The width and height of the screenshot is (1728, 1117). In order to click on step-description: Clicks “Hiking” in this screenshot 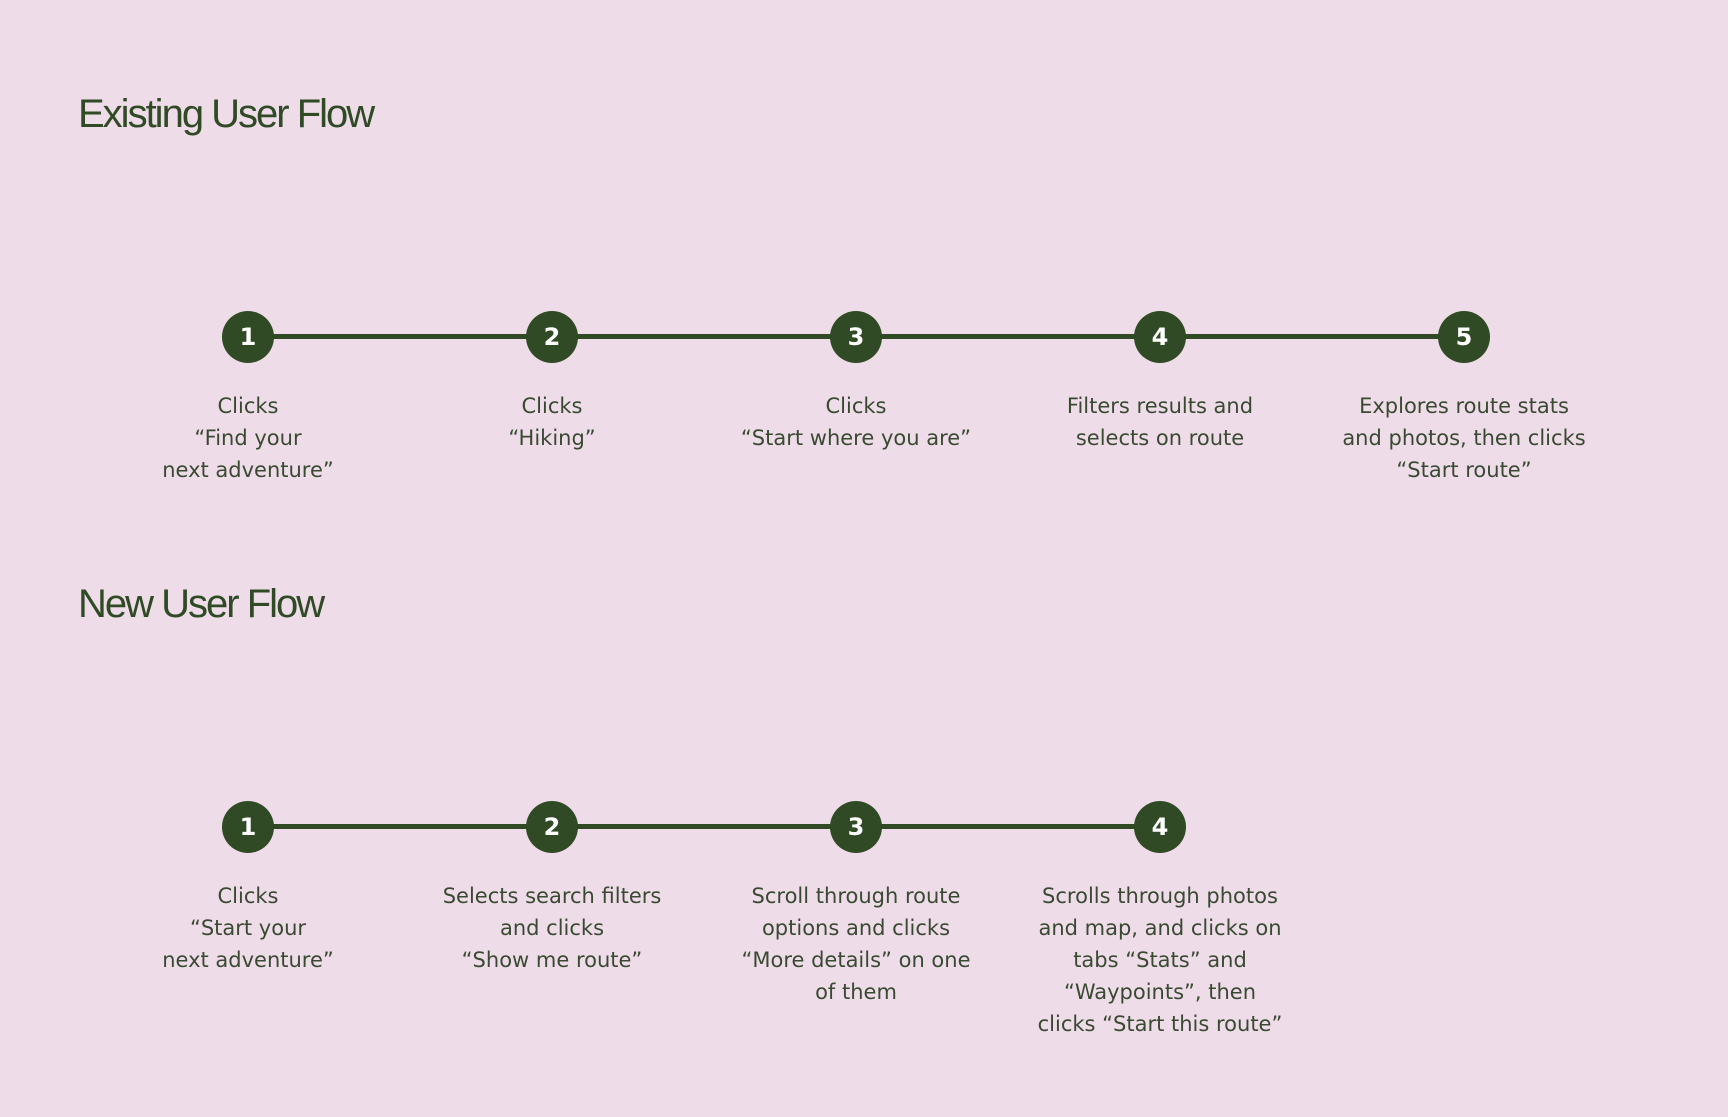, I will do `click(552, 422)`.